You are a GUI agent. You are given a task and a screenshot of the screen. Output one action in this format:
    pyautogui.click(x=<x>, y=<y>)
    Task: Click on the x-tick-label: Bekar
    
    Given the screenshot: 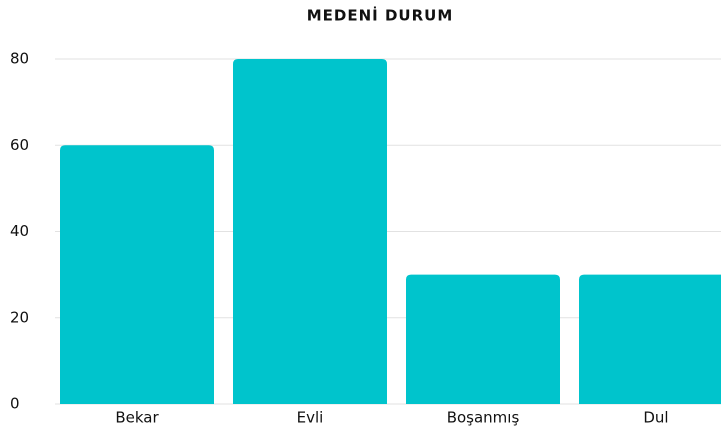 What is the action you would take?
    pyautogui.click(x=137, y=418)
    